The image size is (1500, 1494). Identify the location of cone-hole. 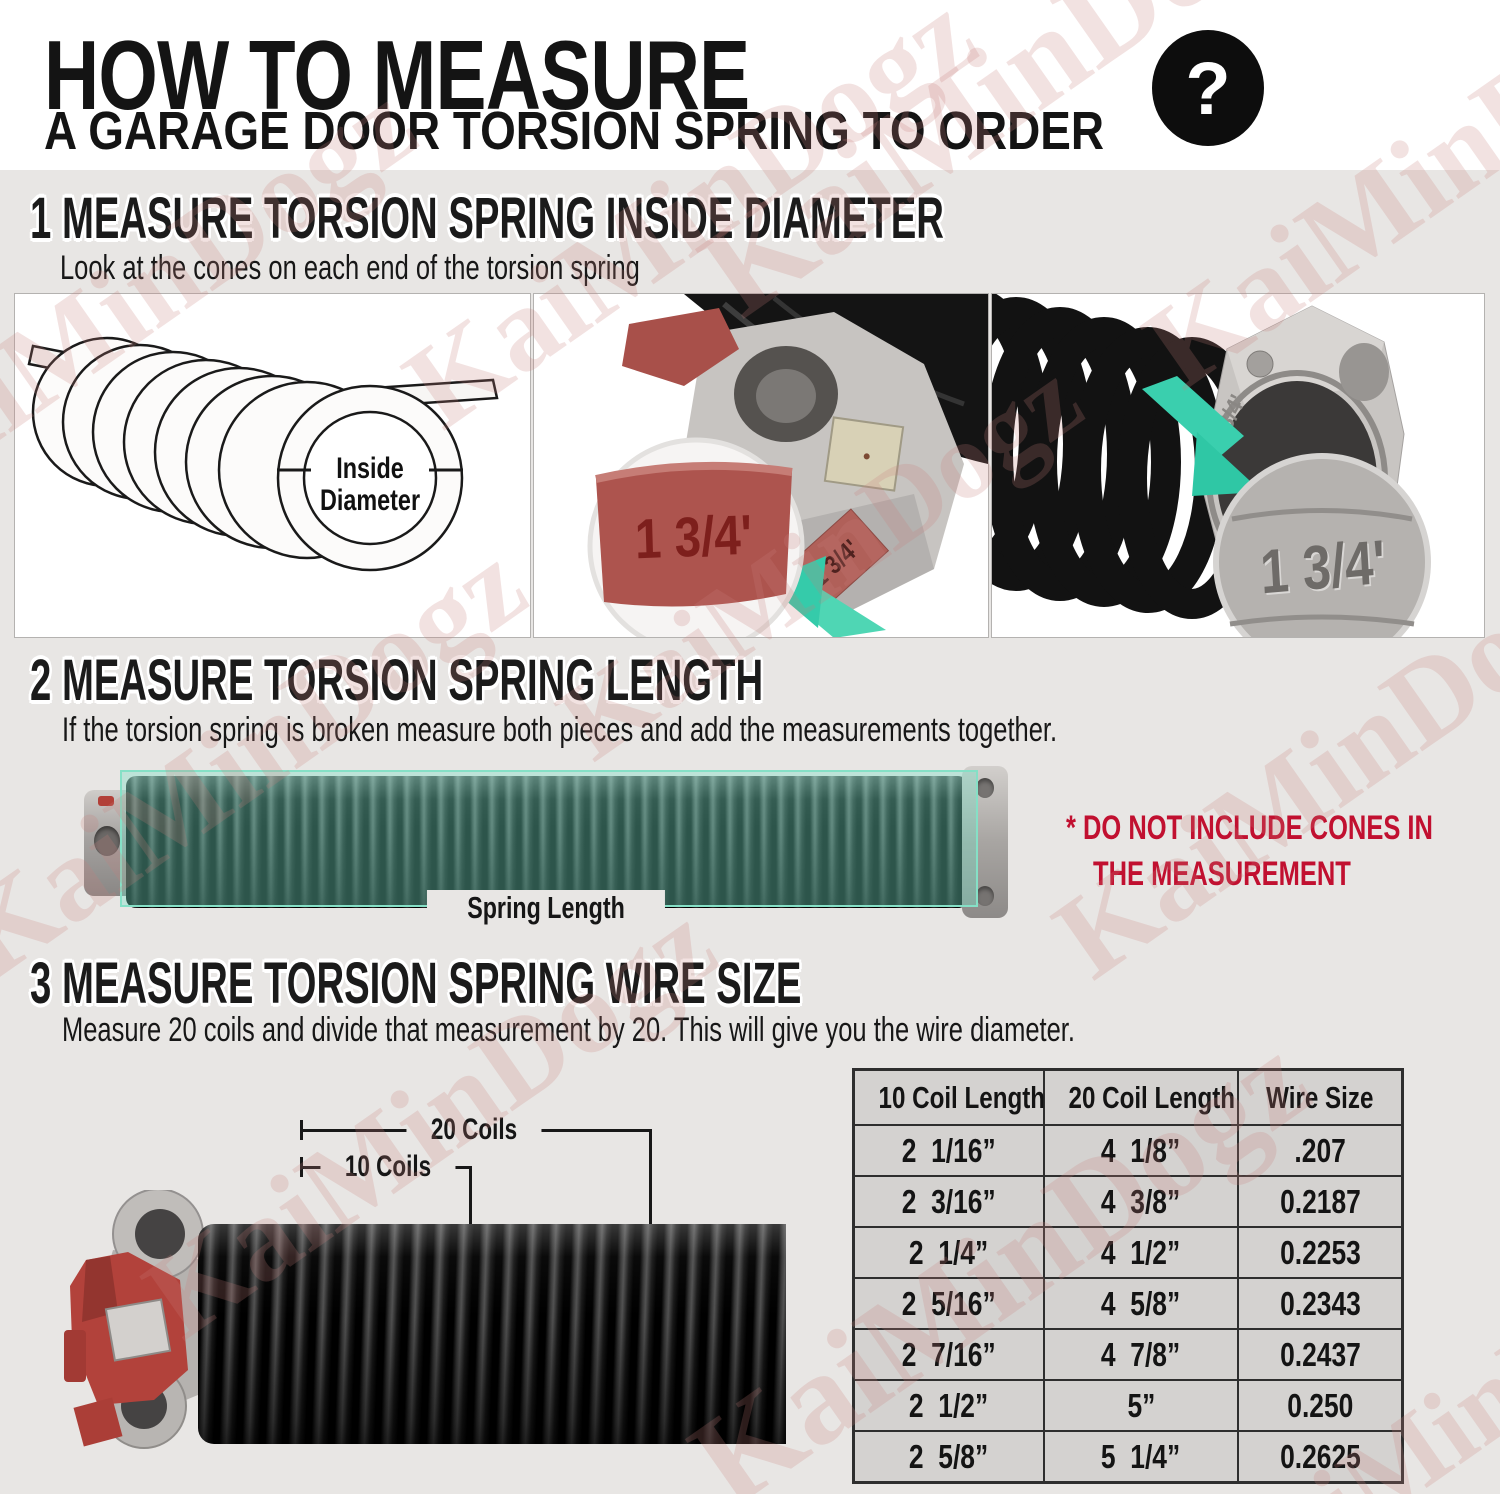
(107, 841).